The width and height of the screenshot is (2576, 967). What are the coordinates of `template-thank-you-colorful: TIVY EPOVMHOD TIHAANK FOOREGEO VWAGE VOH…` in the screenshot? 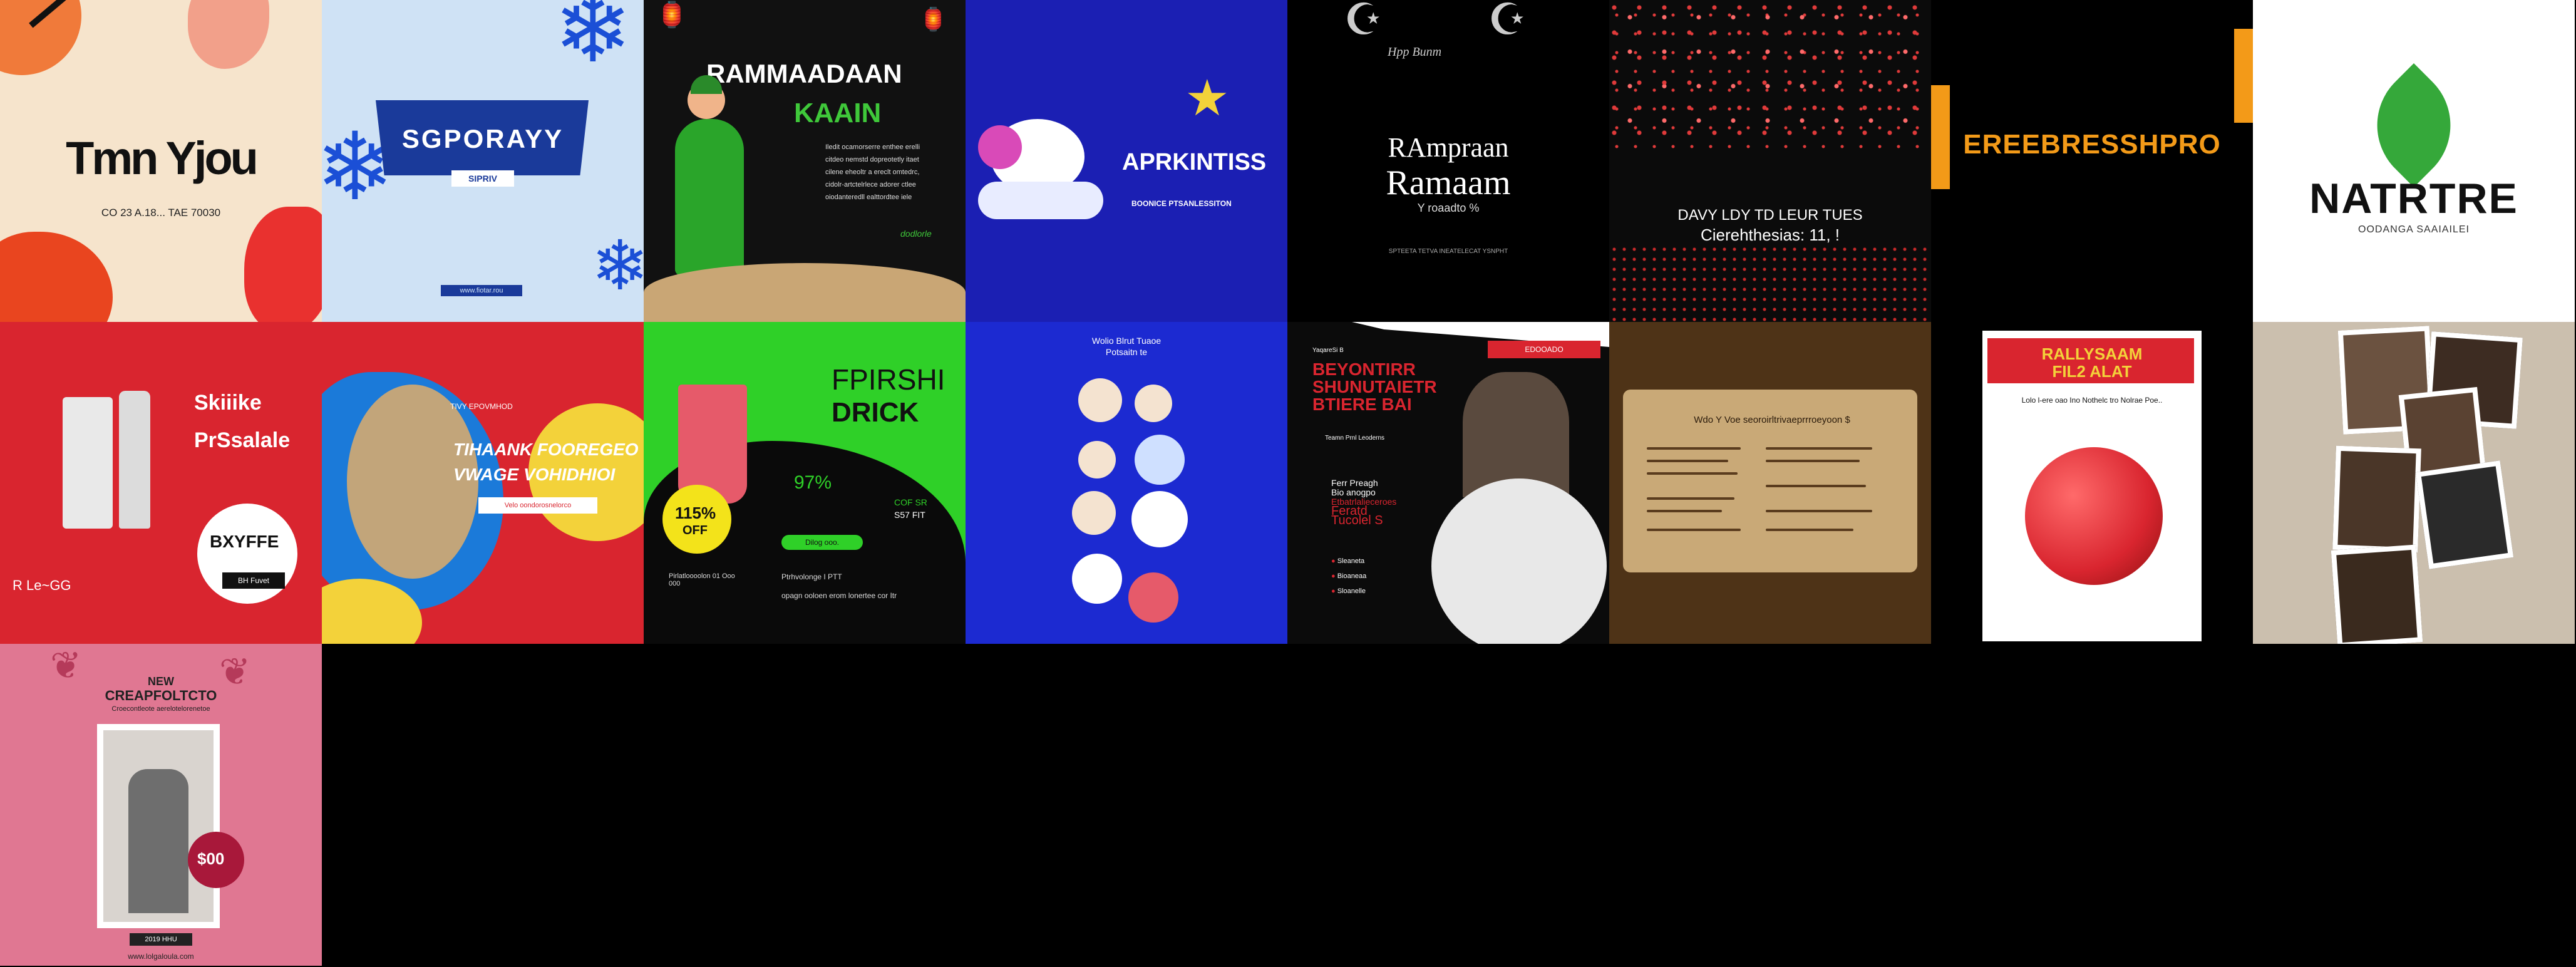 It's located at (483, 483).